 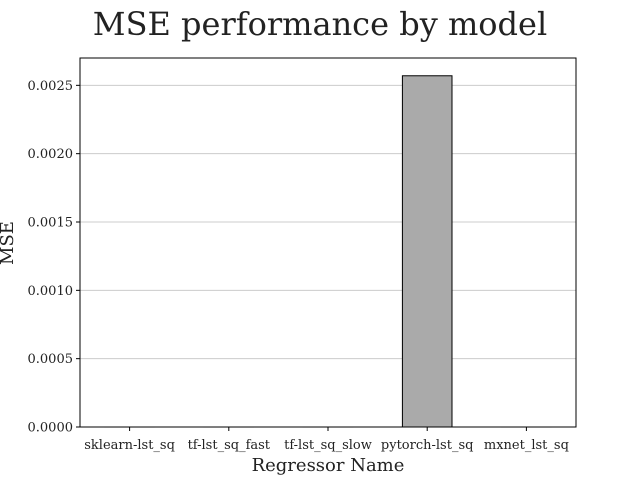 What do you see at coordinates (51, 359) in the screenshot?
I see `y-tick-label: 0.0005` at bounding box center [51, 359].